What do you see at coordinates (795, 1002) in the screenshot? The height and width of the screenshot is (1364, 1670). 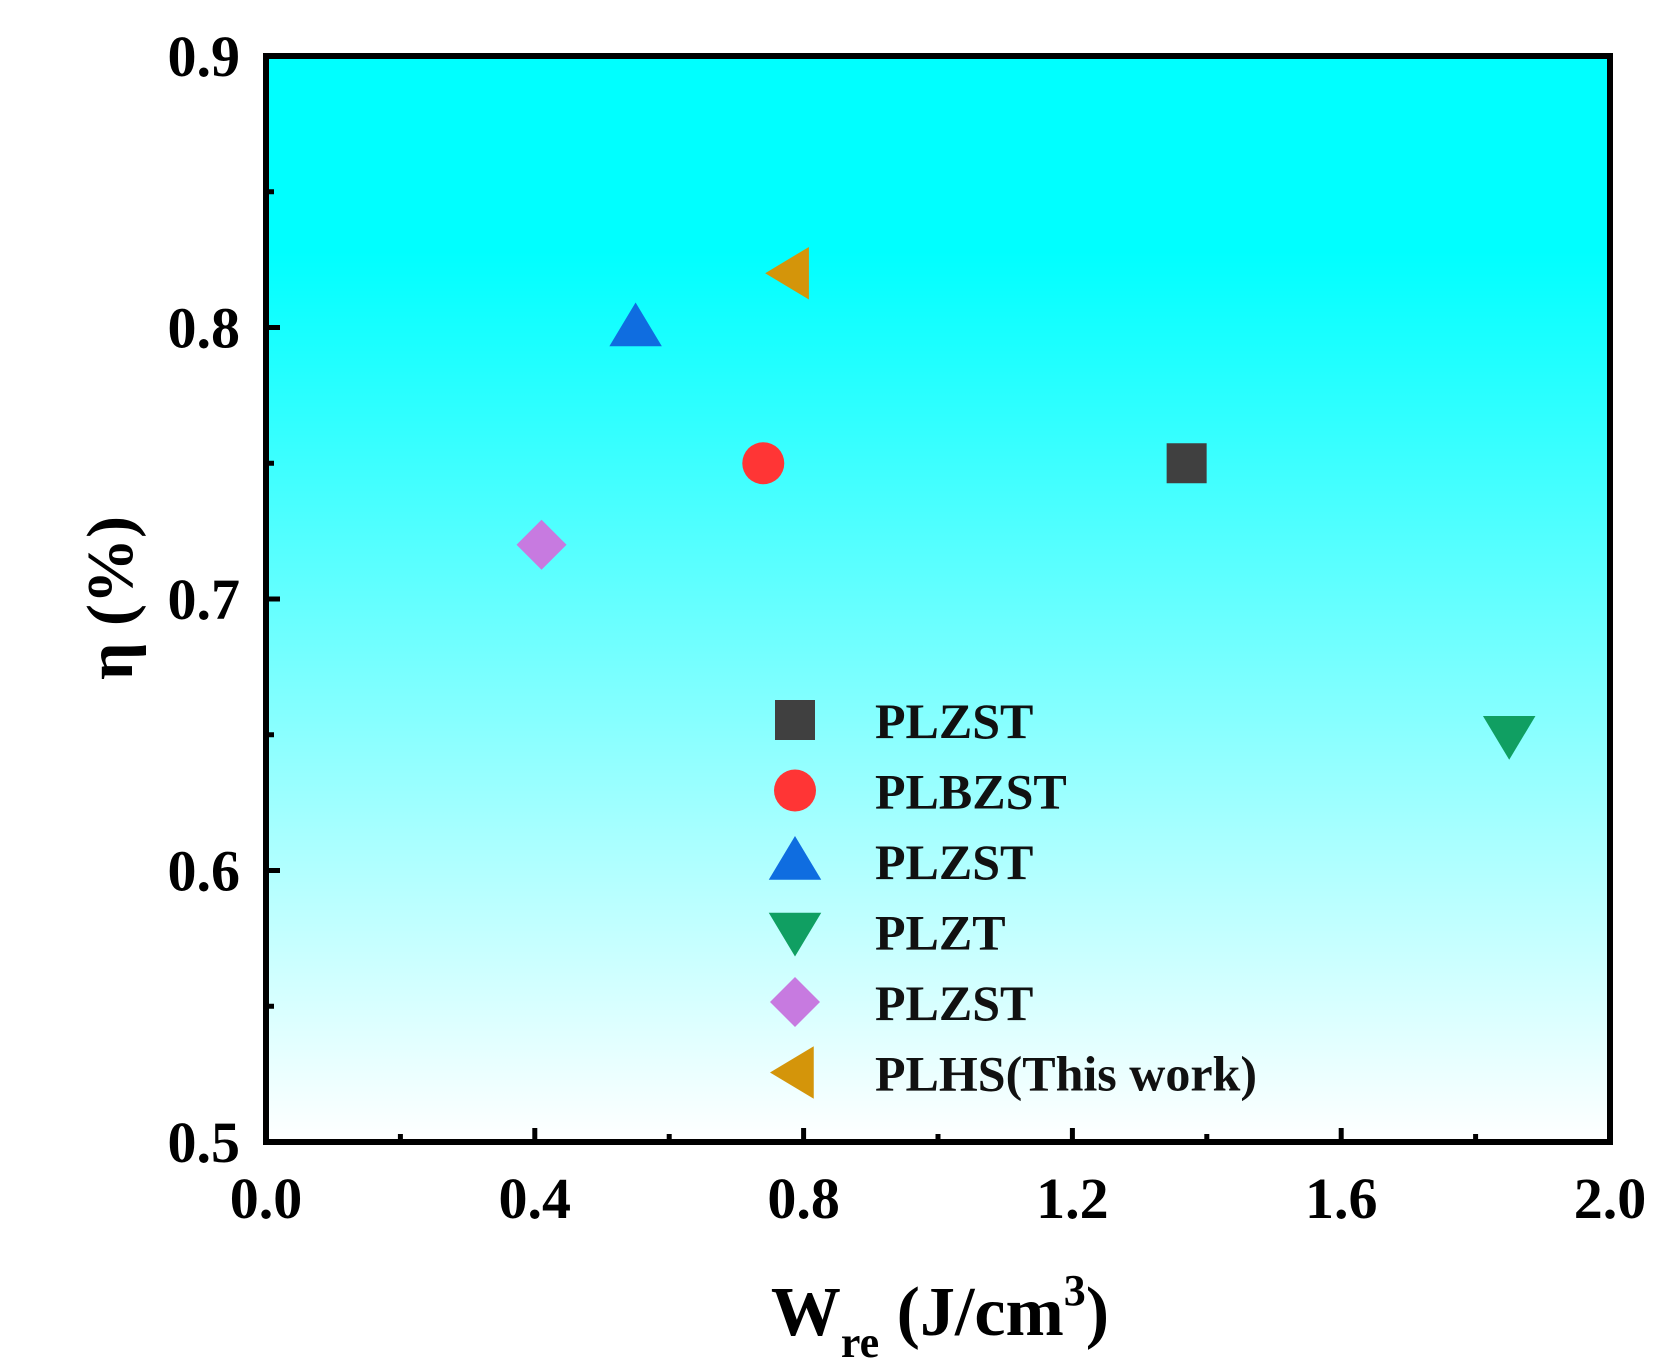 I see `legend-marker-diamond` at bounding box center [795, 1002].